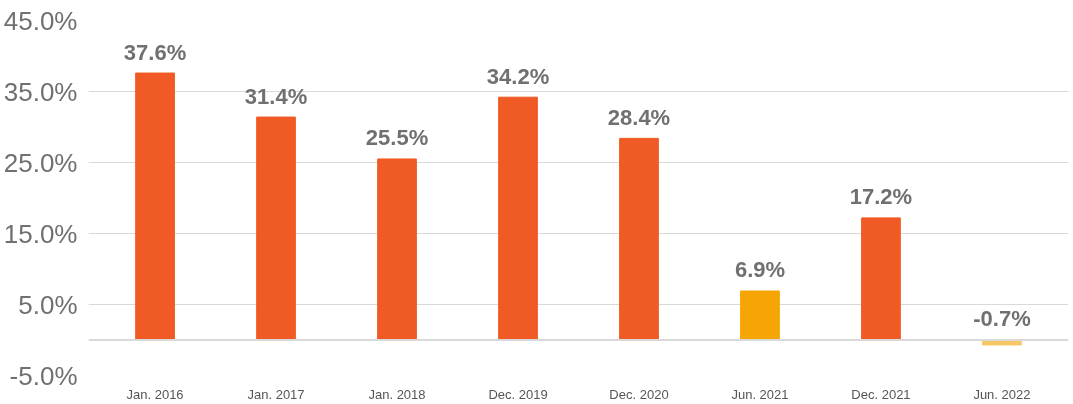 The height and width of the screenshot is (404, 1073). I want to click on x-tick-label: Dec. 2019, so click(518, 394).